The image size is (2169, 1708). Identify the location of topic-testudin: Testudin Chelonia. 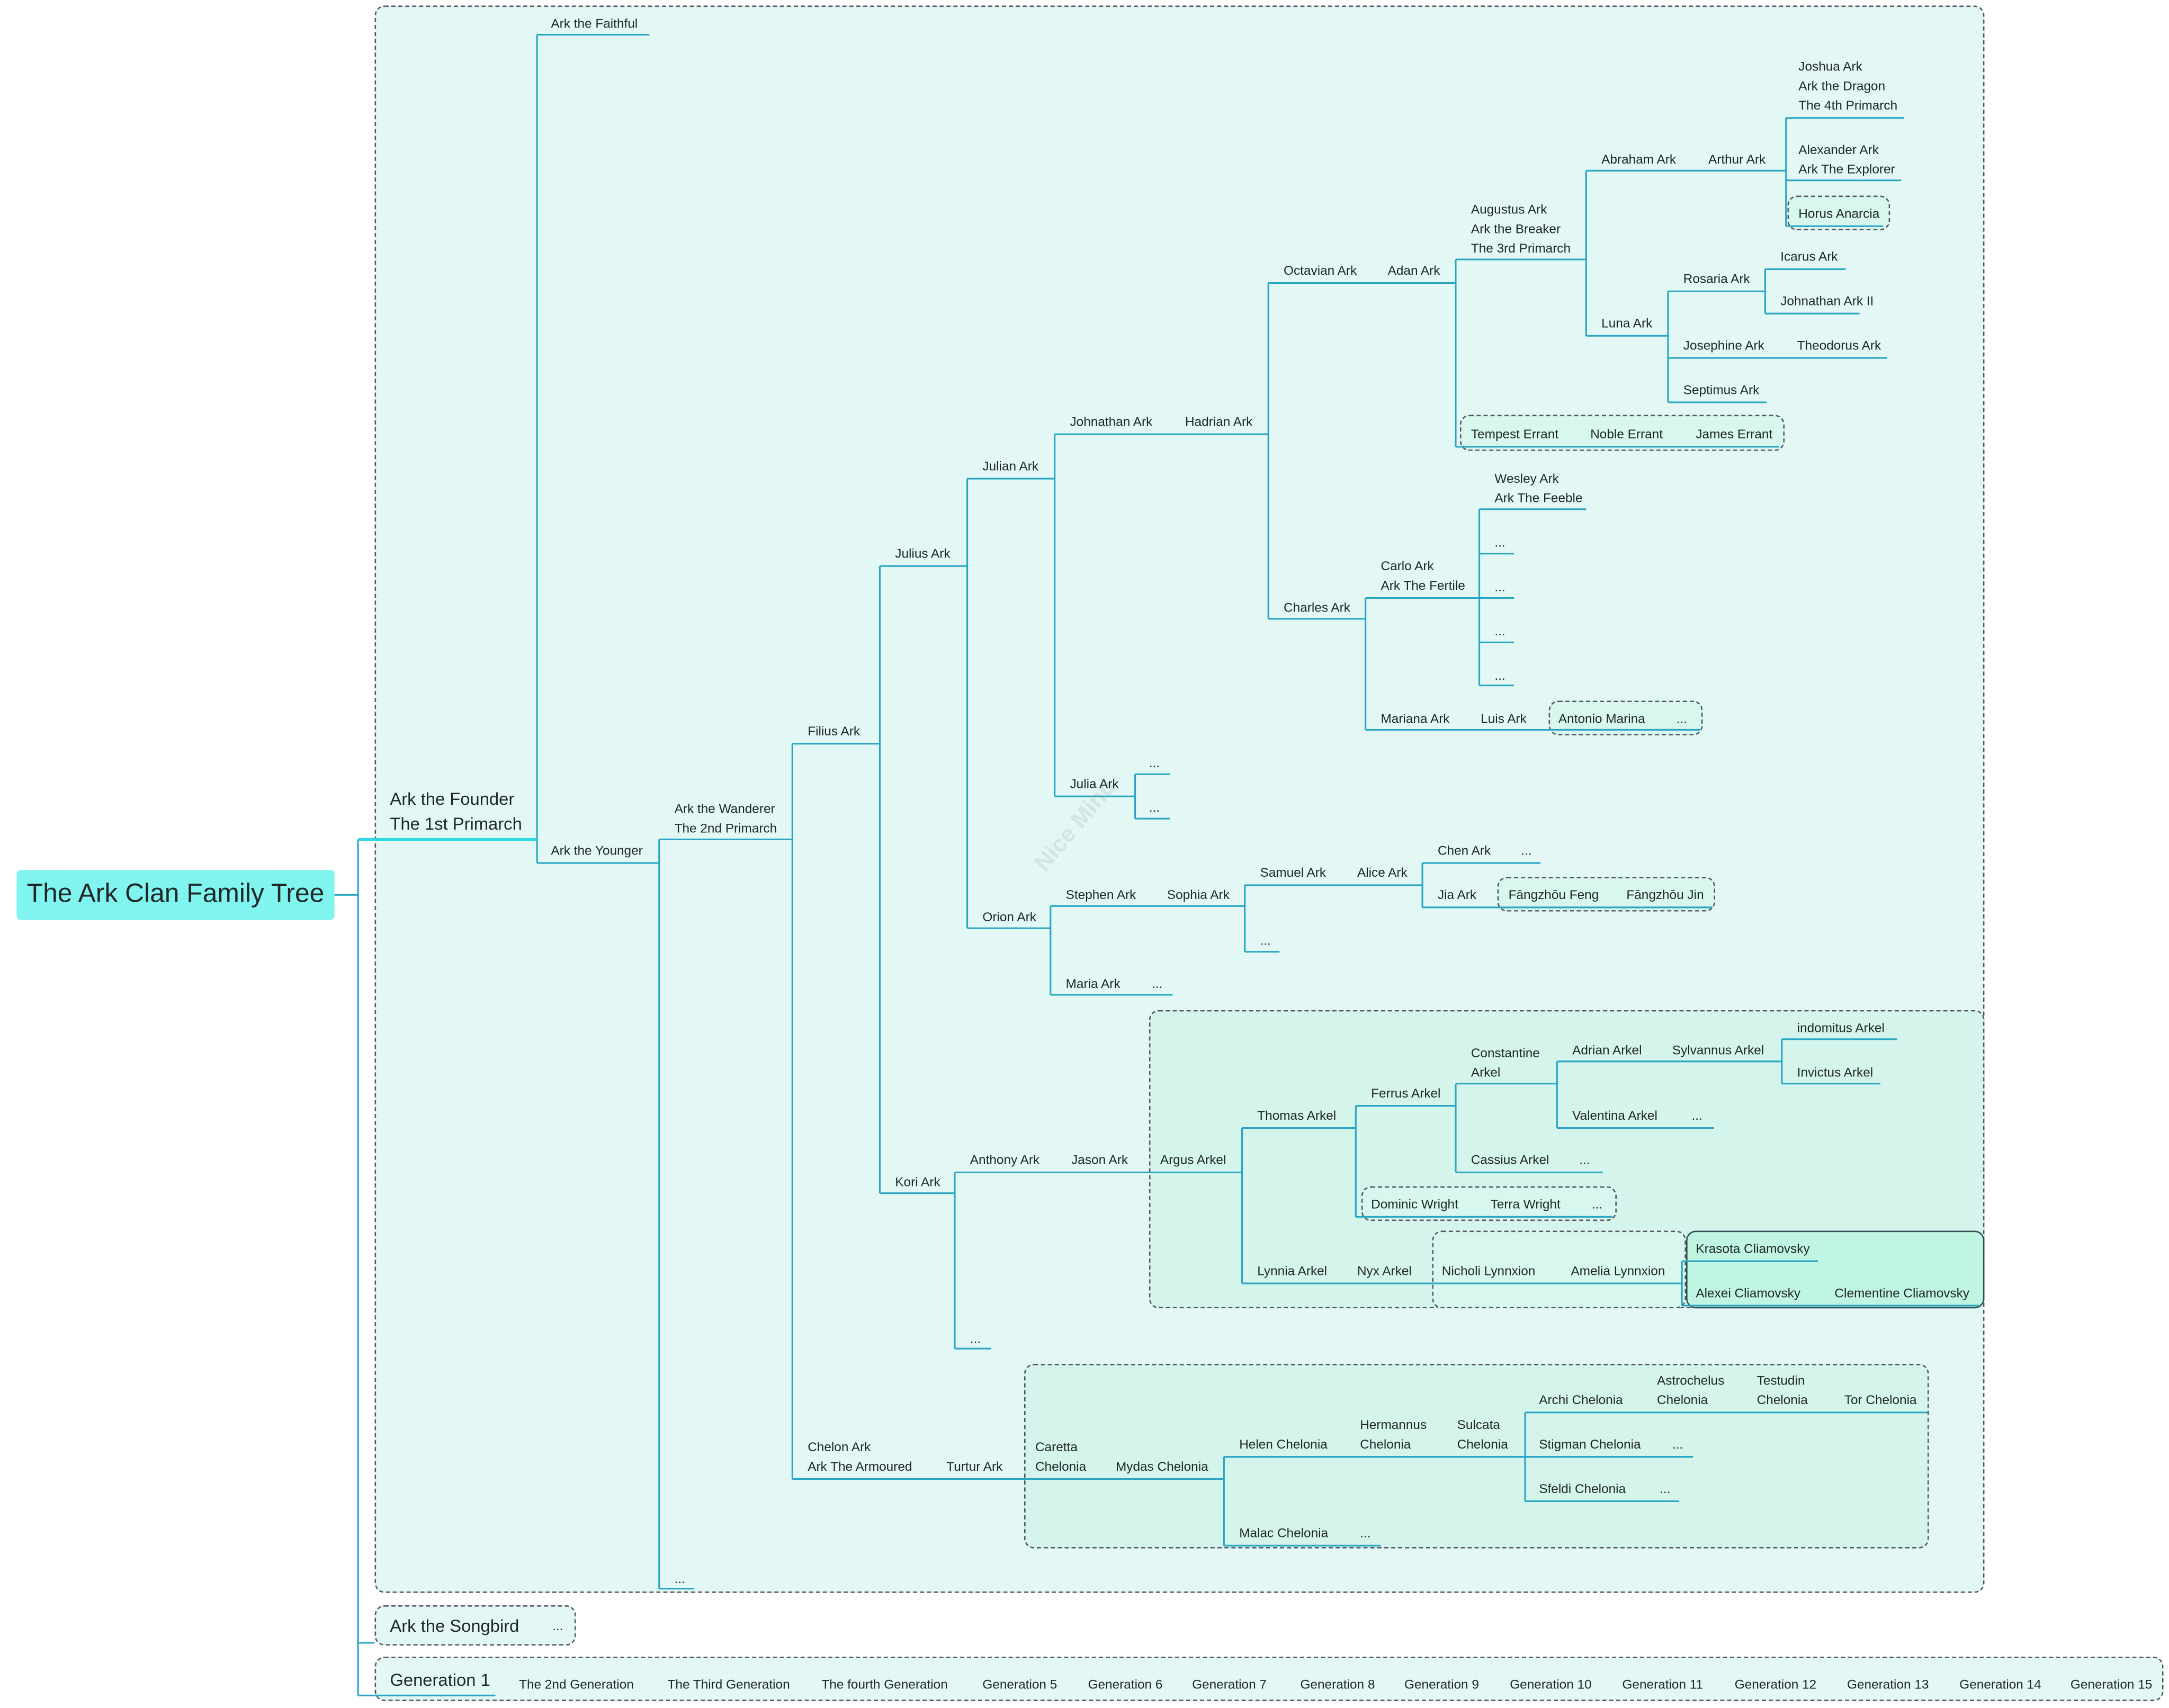
(1782, 1390).